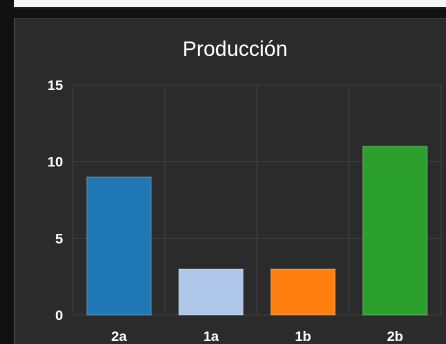 The image size is (446, 344). I want to click on bar-1a, so click(211, 292).